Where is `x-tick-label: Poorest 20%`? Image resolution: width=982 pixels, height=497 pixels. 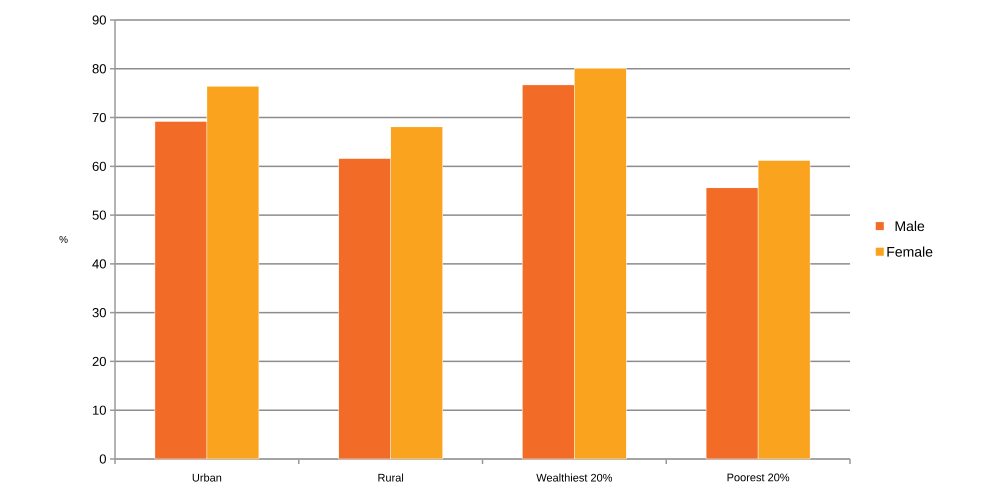 x-tick-label: Poorest 20% is located at coordinates (759, 478).